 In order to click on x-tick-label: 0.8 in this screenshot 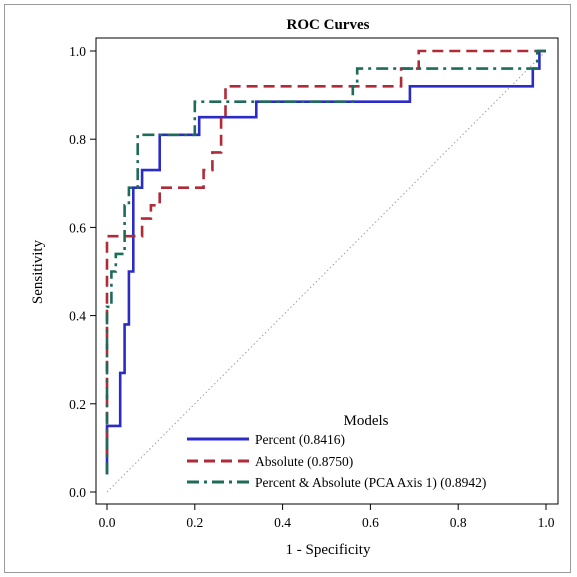, I will do `click(458, 522)`.